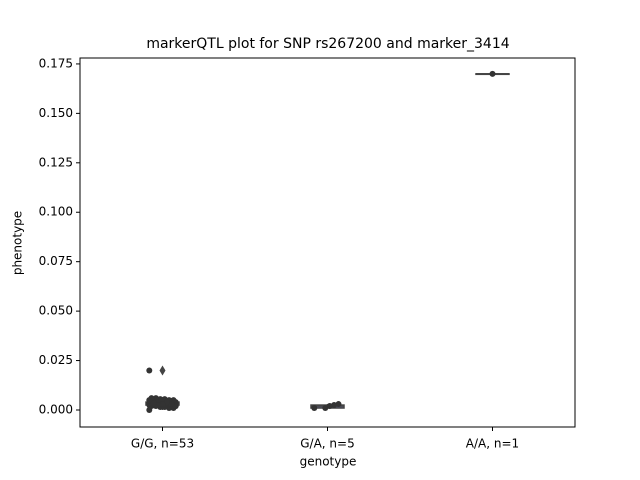  I want to click on y-tick-label: 0.125, so click(56, 162).